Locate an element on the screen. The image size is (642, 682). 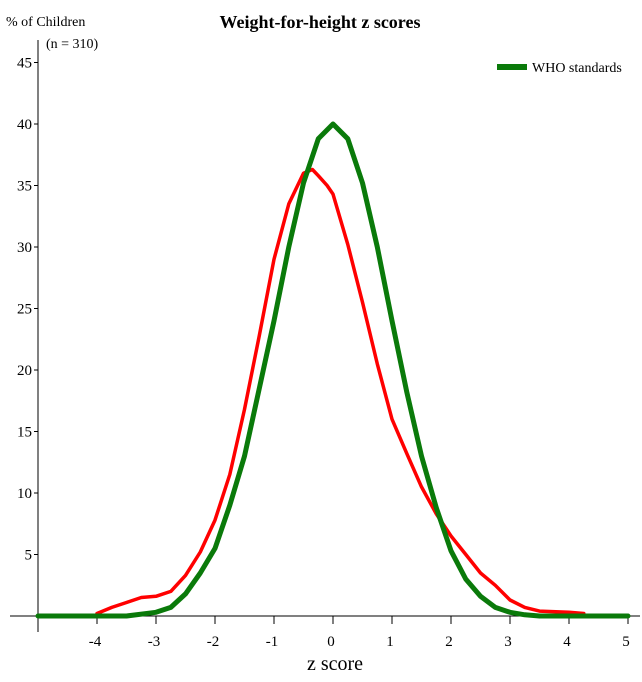
y-tick-label: 15 is located at coordinates (24, 433).